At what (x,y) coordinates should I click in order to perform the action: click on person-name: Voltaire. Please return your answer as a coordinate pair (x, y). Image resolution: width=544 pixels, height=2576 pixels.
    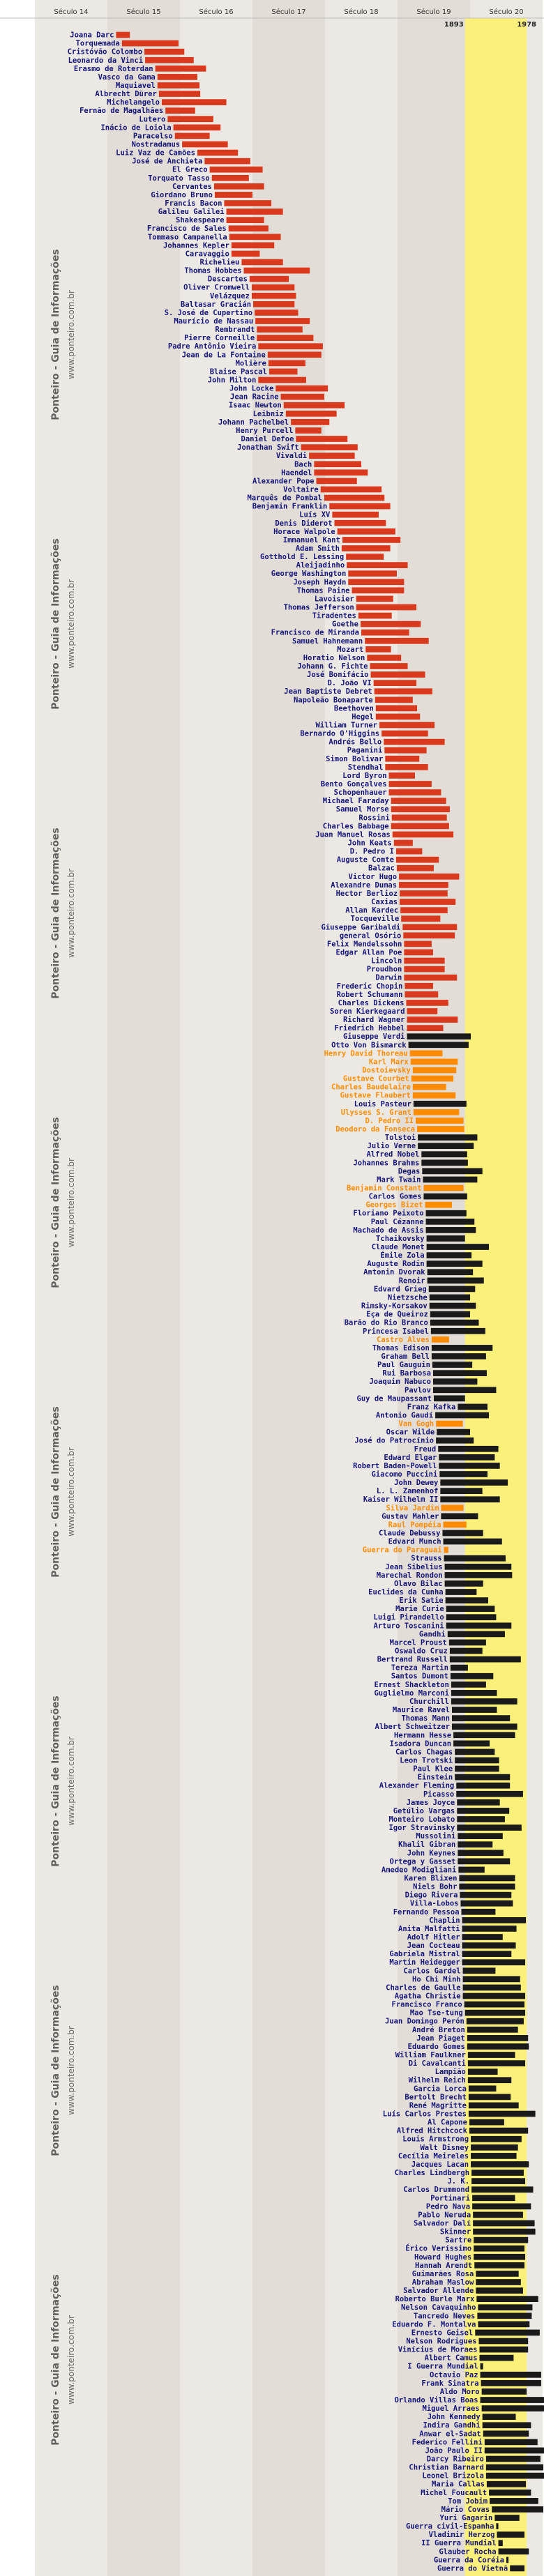
    Looking at the image, I should click on (301, 490).